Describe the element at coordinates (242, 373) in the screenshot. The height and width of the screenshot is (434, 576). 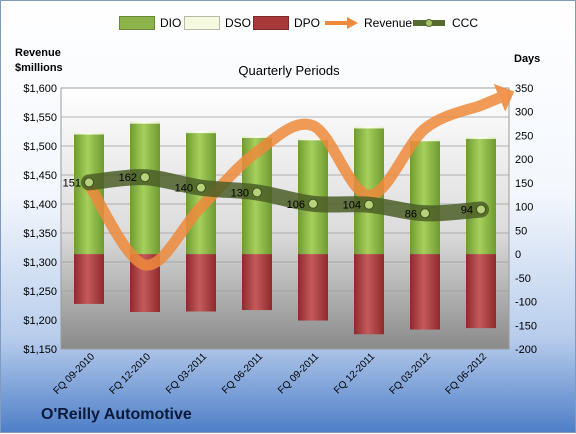
I see `x-tick-label: FQ 06-2011` at that location.